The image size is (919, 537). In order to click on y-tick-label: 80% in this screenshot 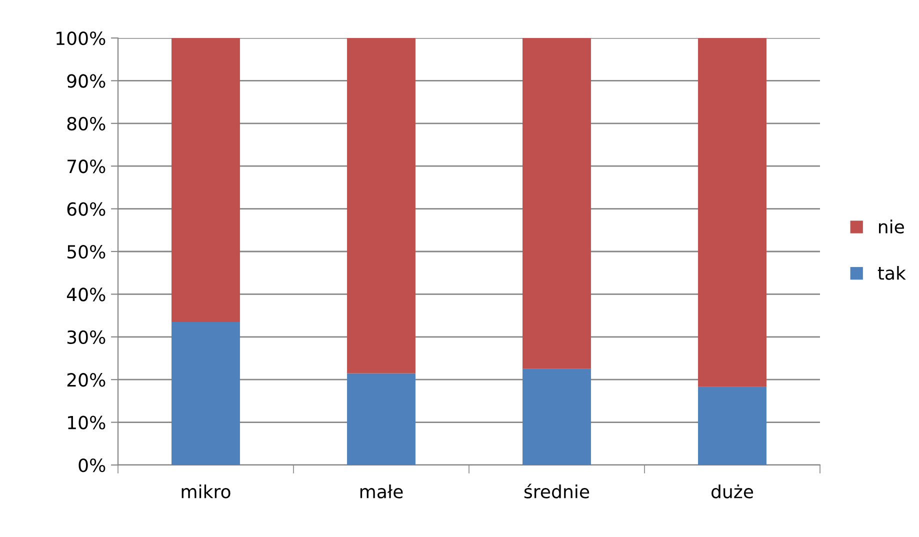, I will do `click(86, 123)`.